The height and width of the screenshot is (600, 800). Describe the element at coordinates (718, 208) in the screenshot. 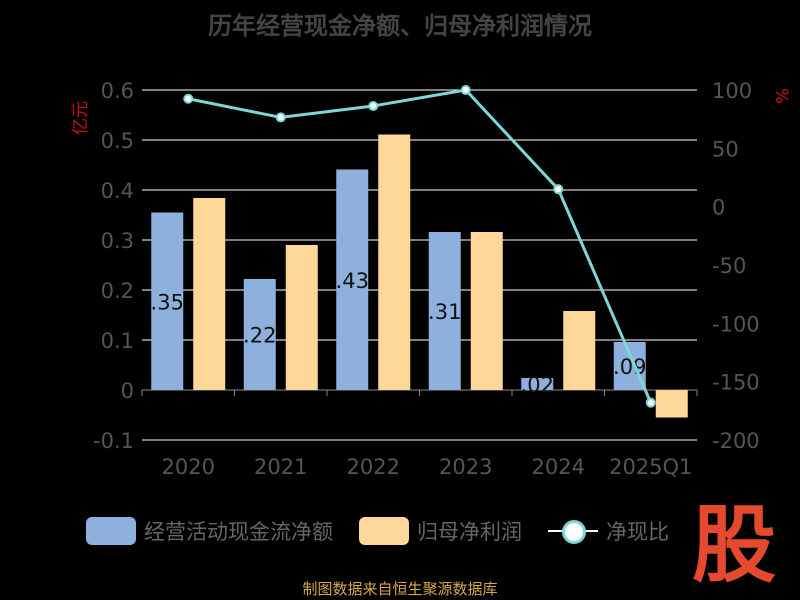

I see `y-right-tick-label: 0` at that location.